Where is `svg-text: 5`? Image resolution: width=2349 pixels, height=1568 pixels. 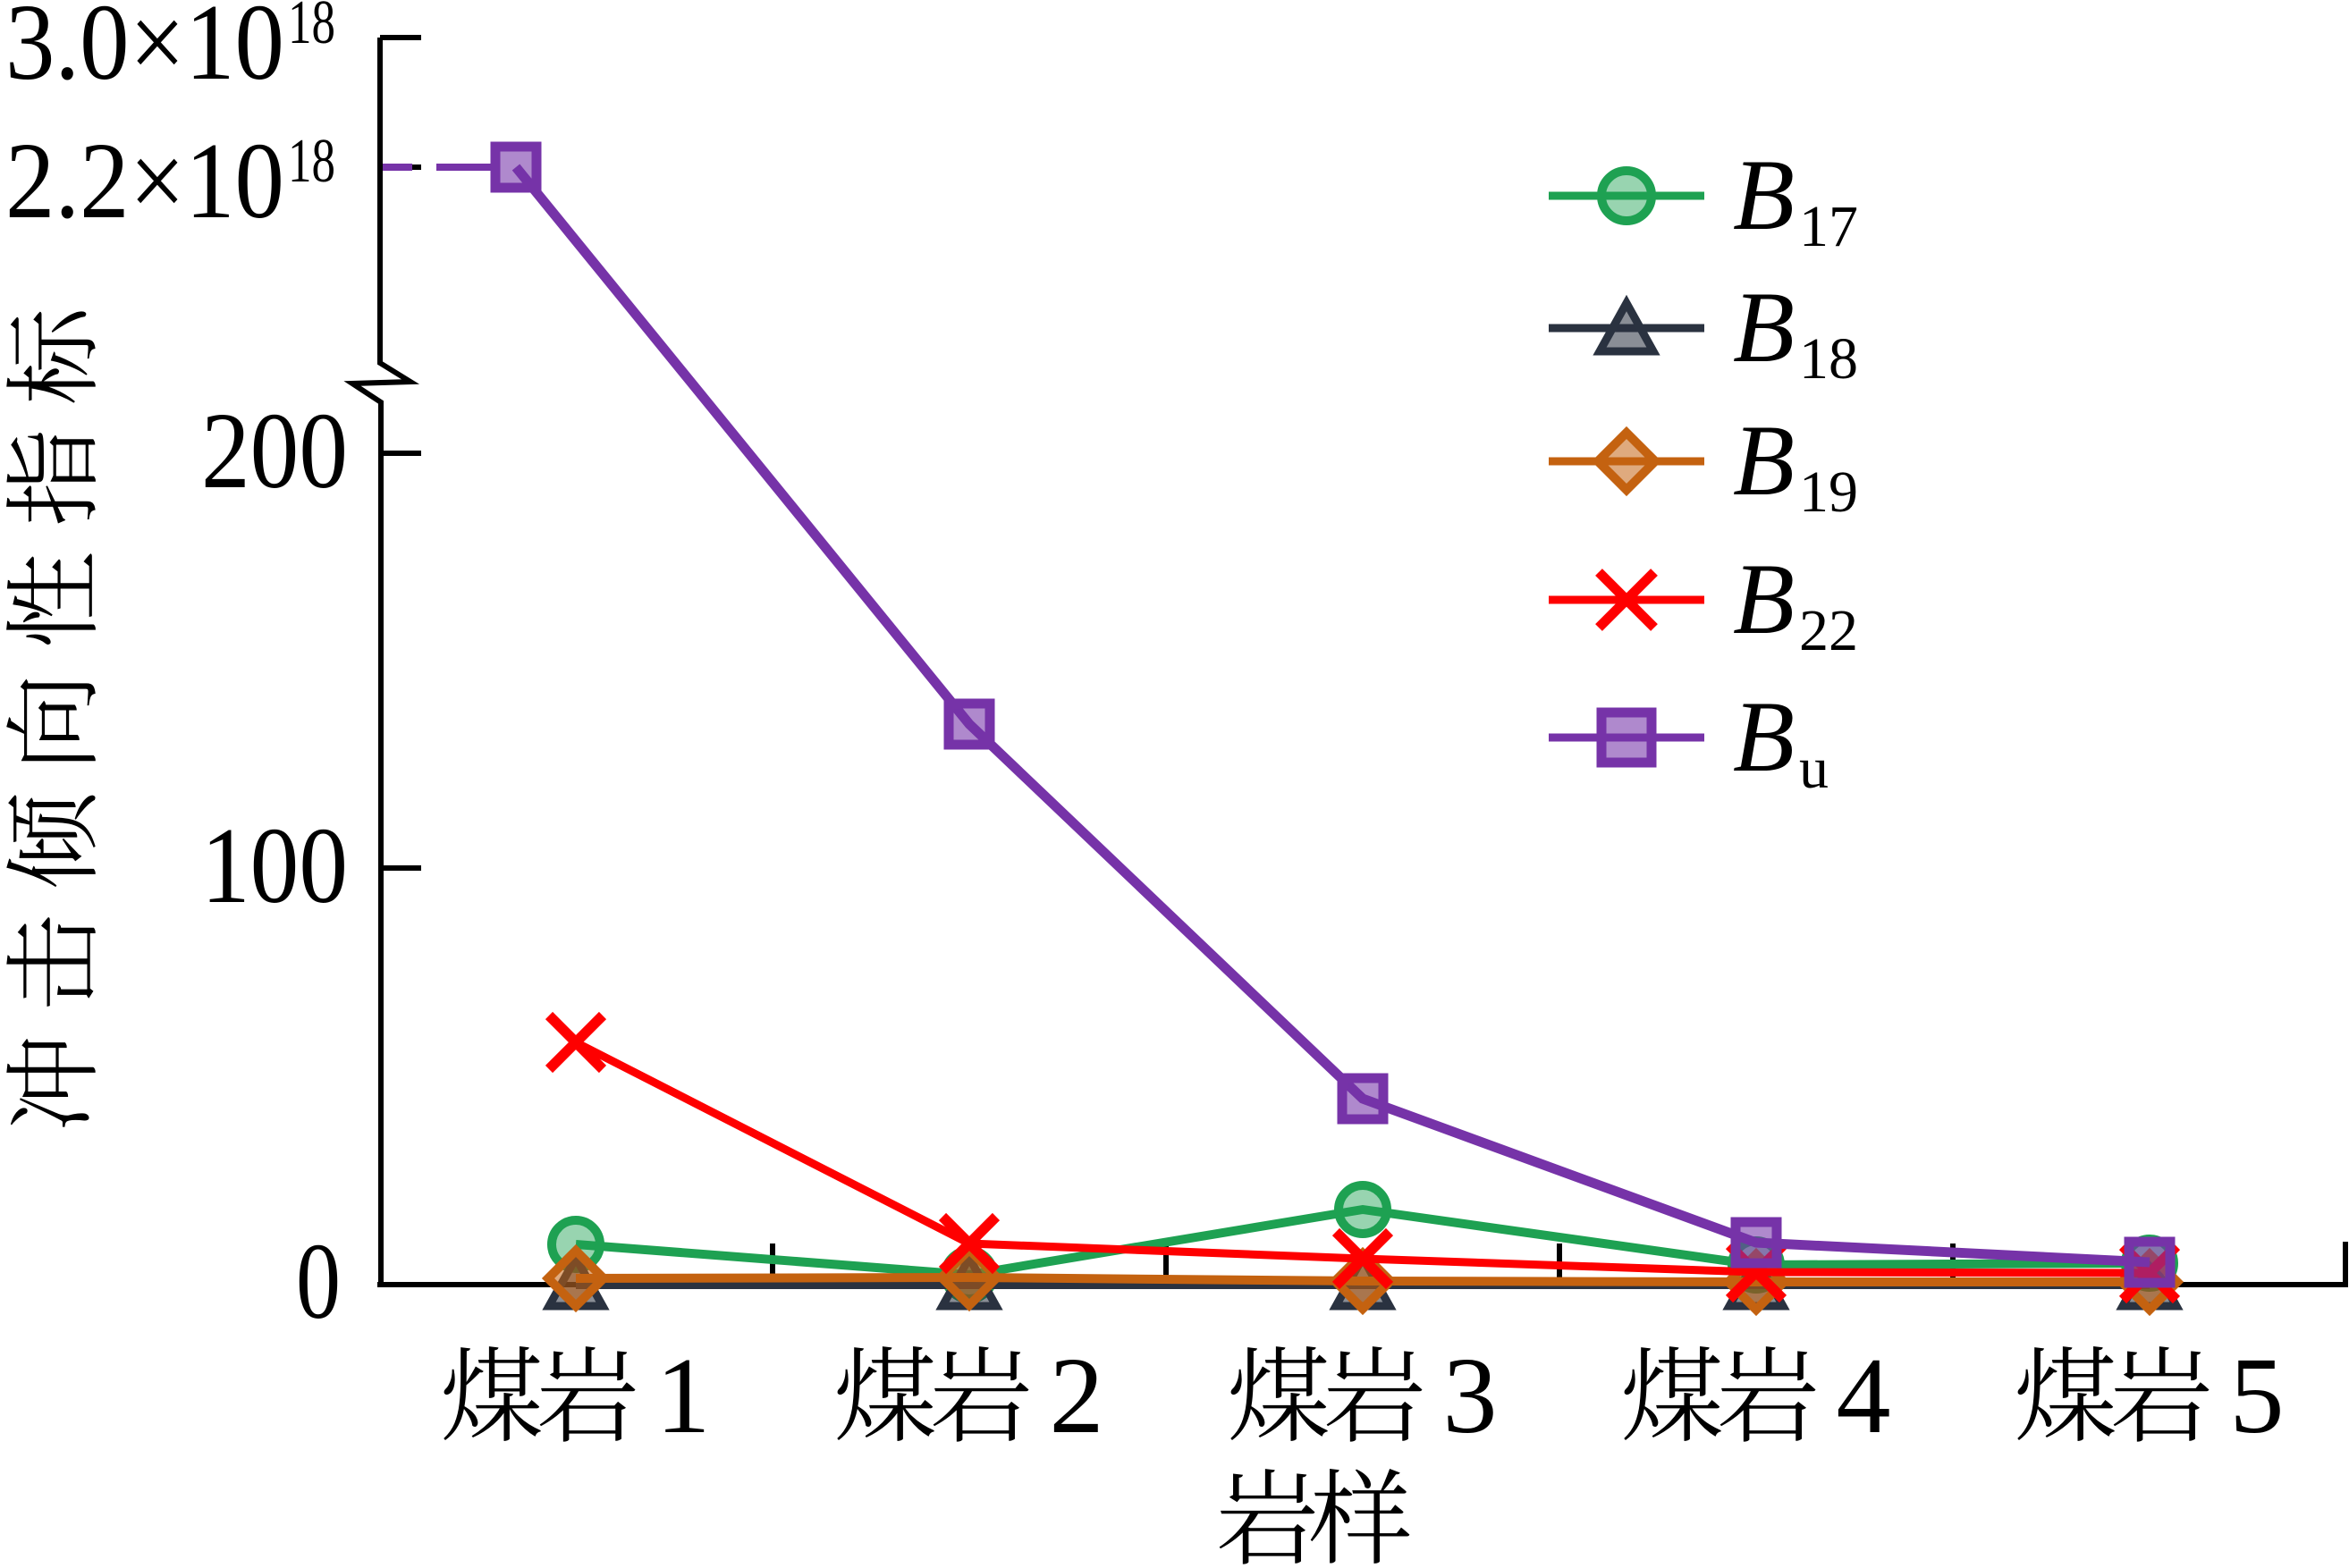
svg-text: 5 is located at coordinates (2257, 1396).